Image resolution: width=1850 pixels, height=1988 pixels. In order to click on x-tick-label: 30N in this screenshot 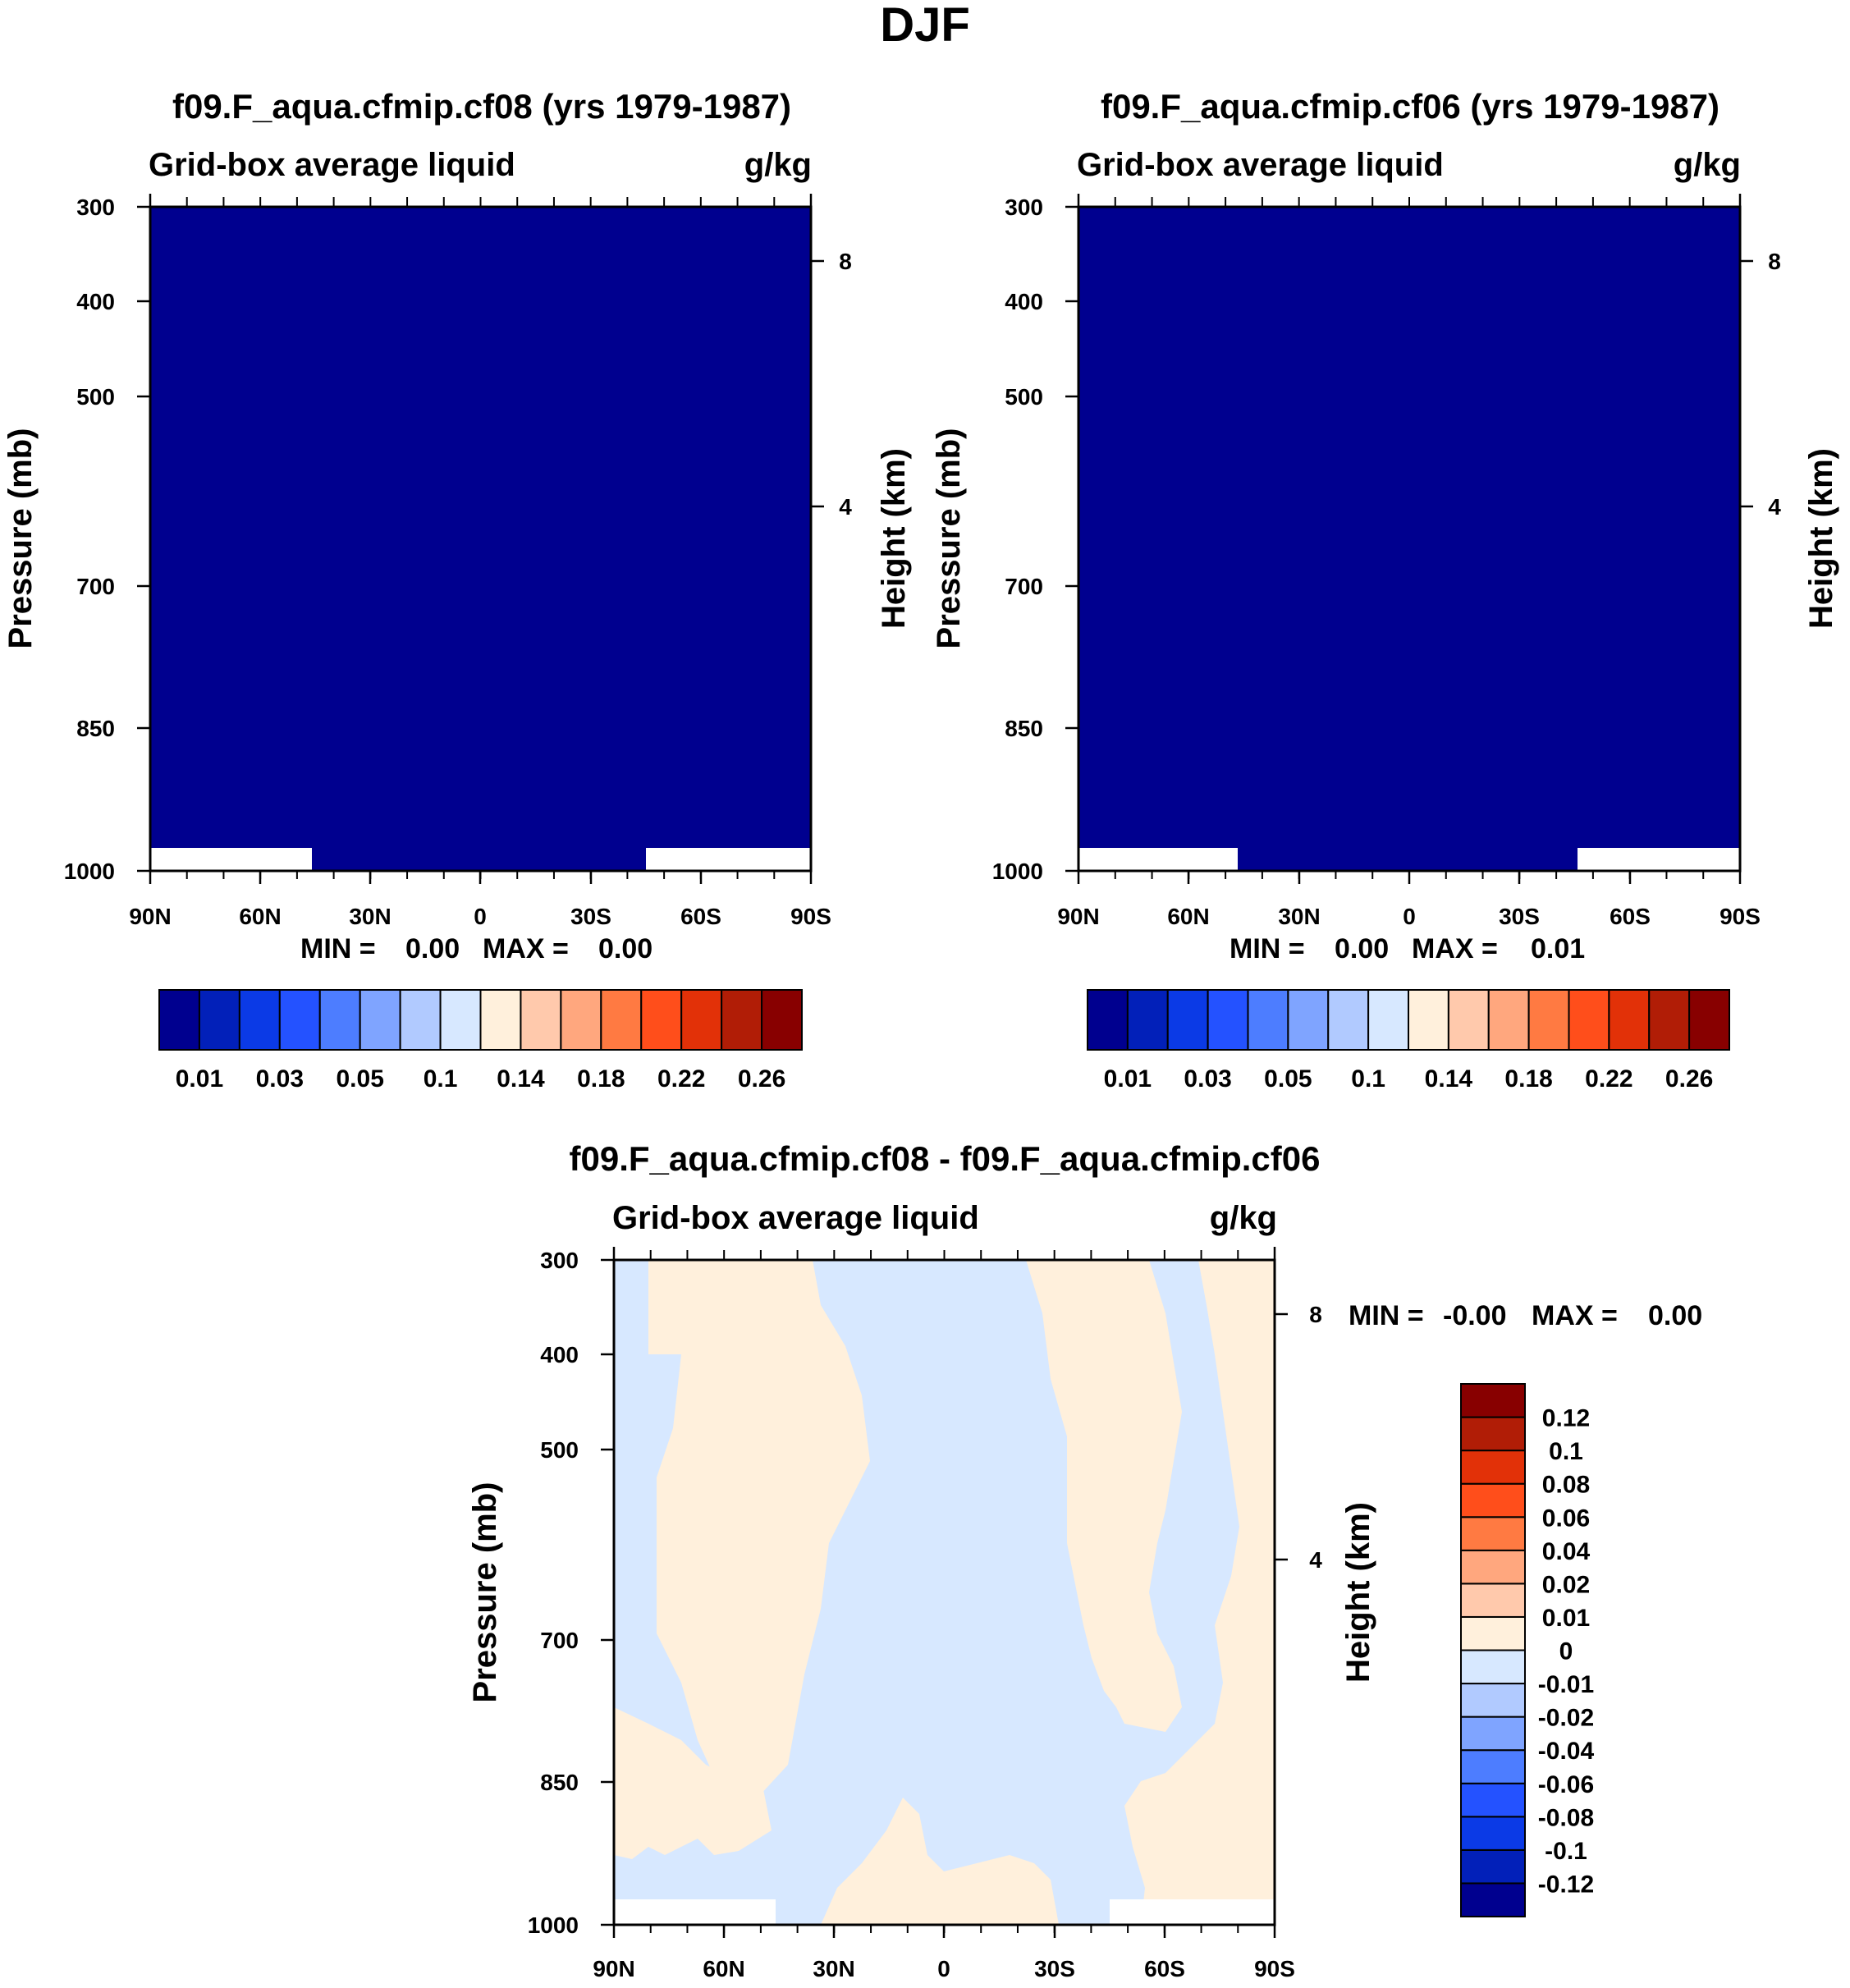, I will do `click(370, 916)`.